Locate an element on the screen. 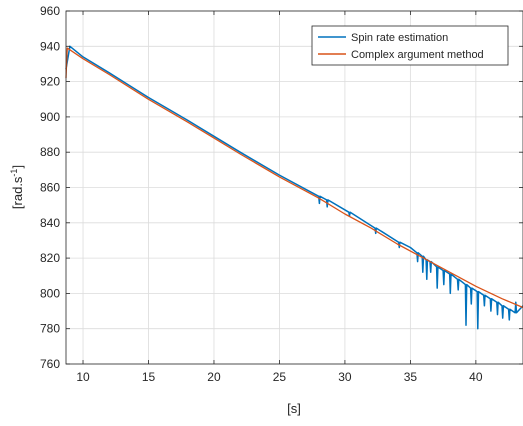  x-axis-label: [s] is located at coordinates (294, 408).